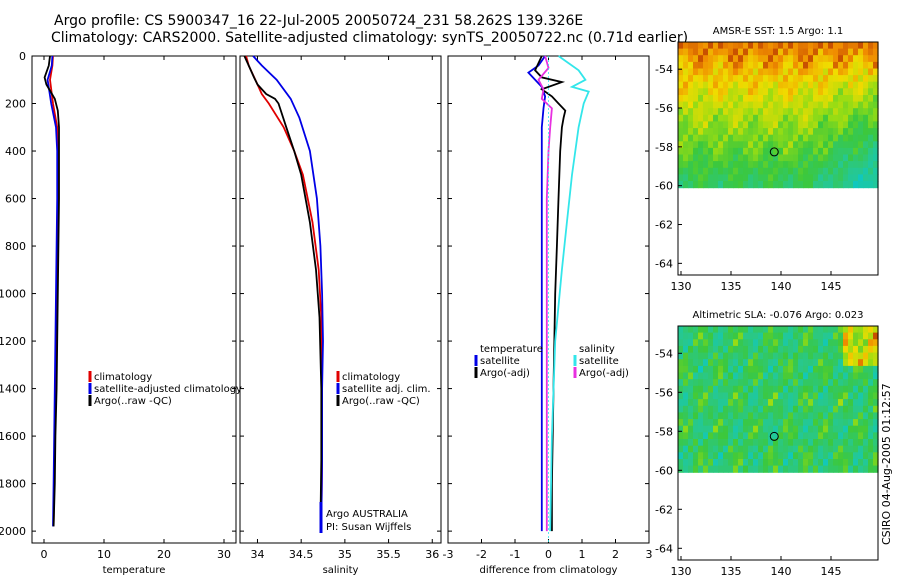 The height and width of the screenshot is (580, 900). Describe the element at coordinates (15, 246) in the screenshot. I see `depth-tick-label: 800` at that location.